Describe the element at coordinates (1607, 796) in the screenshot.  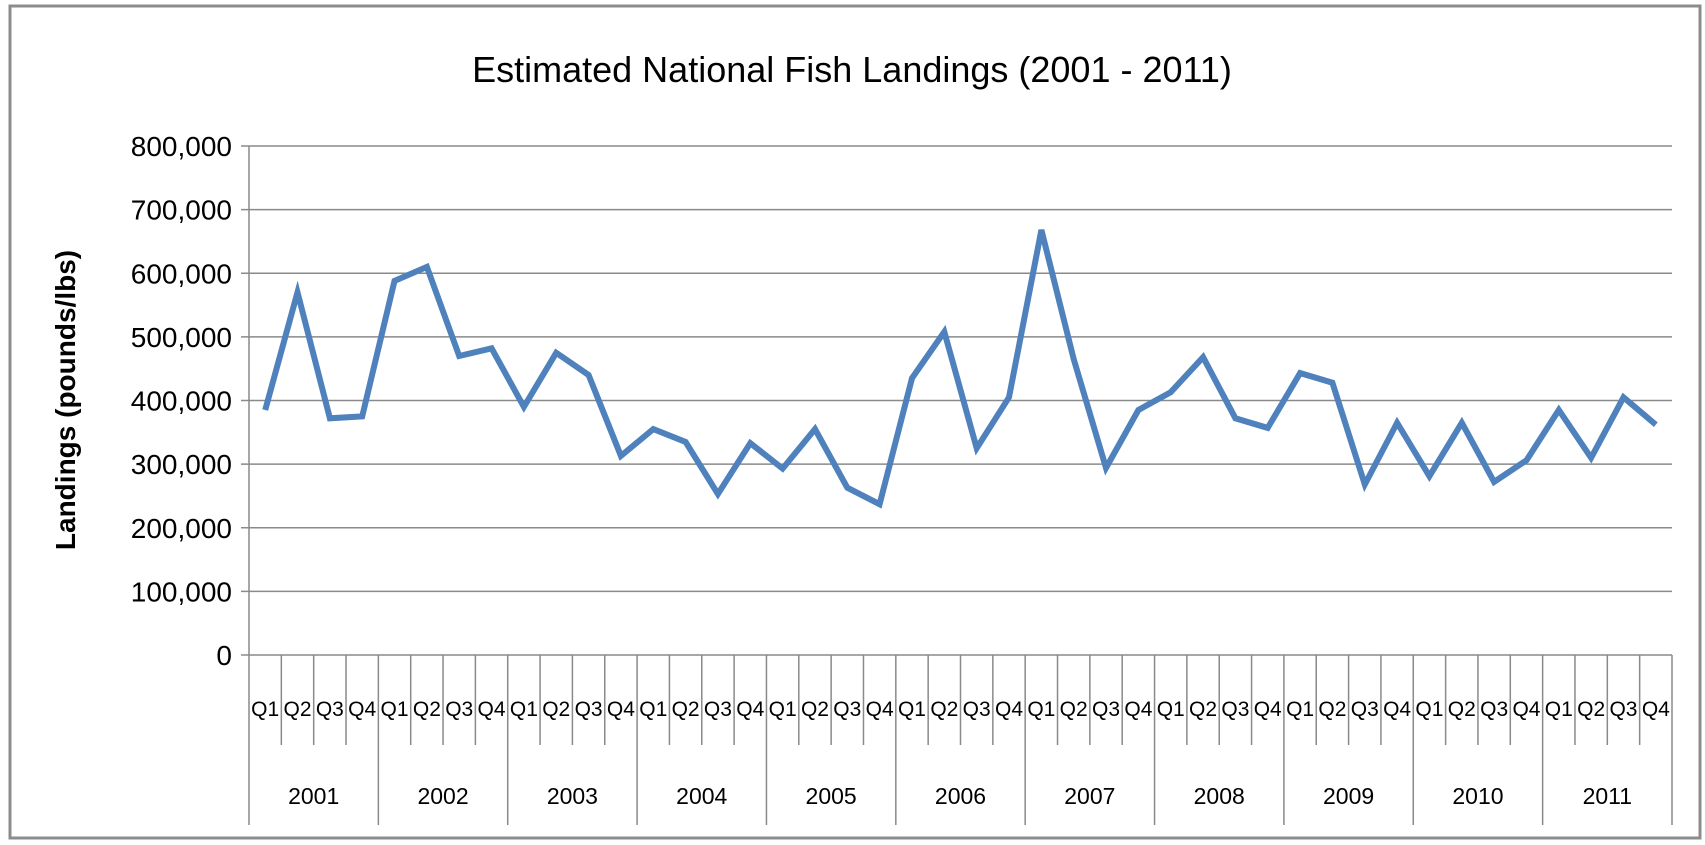
I see `year-label: 2011` at that location.